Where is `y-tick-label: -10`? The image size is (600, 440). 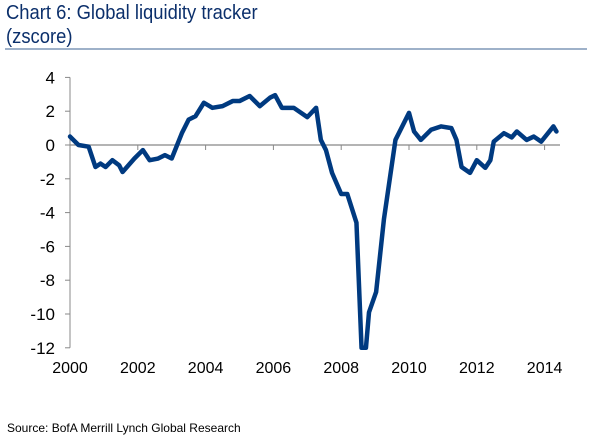
y-tick-label: -10 is located at coordinates (42, 314).